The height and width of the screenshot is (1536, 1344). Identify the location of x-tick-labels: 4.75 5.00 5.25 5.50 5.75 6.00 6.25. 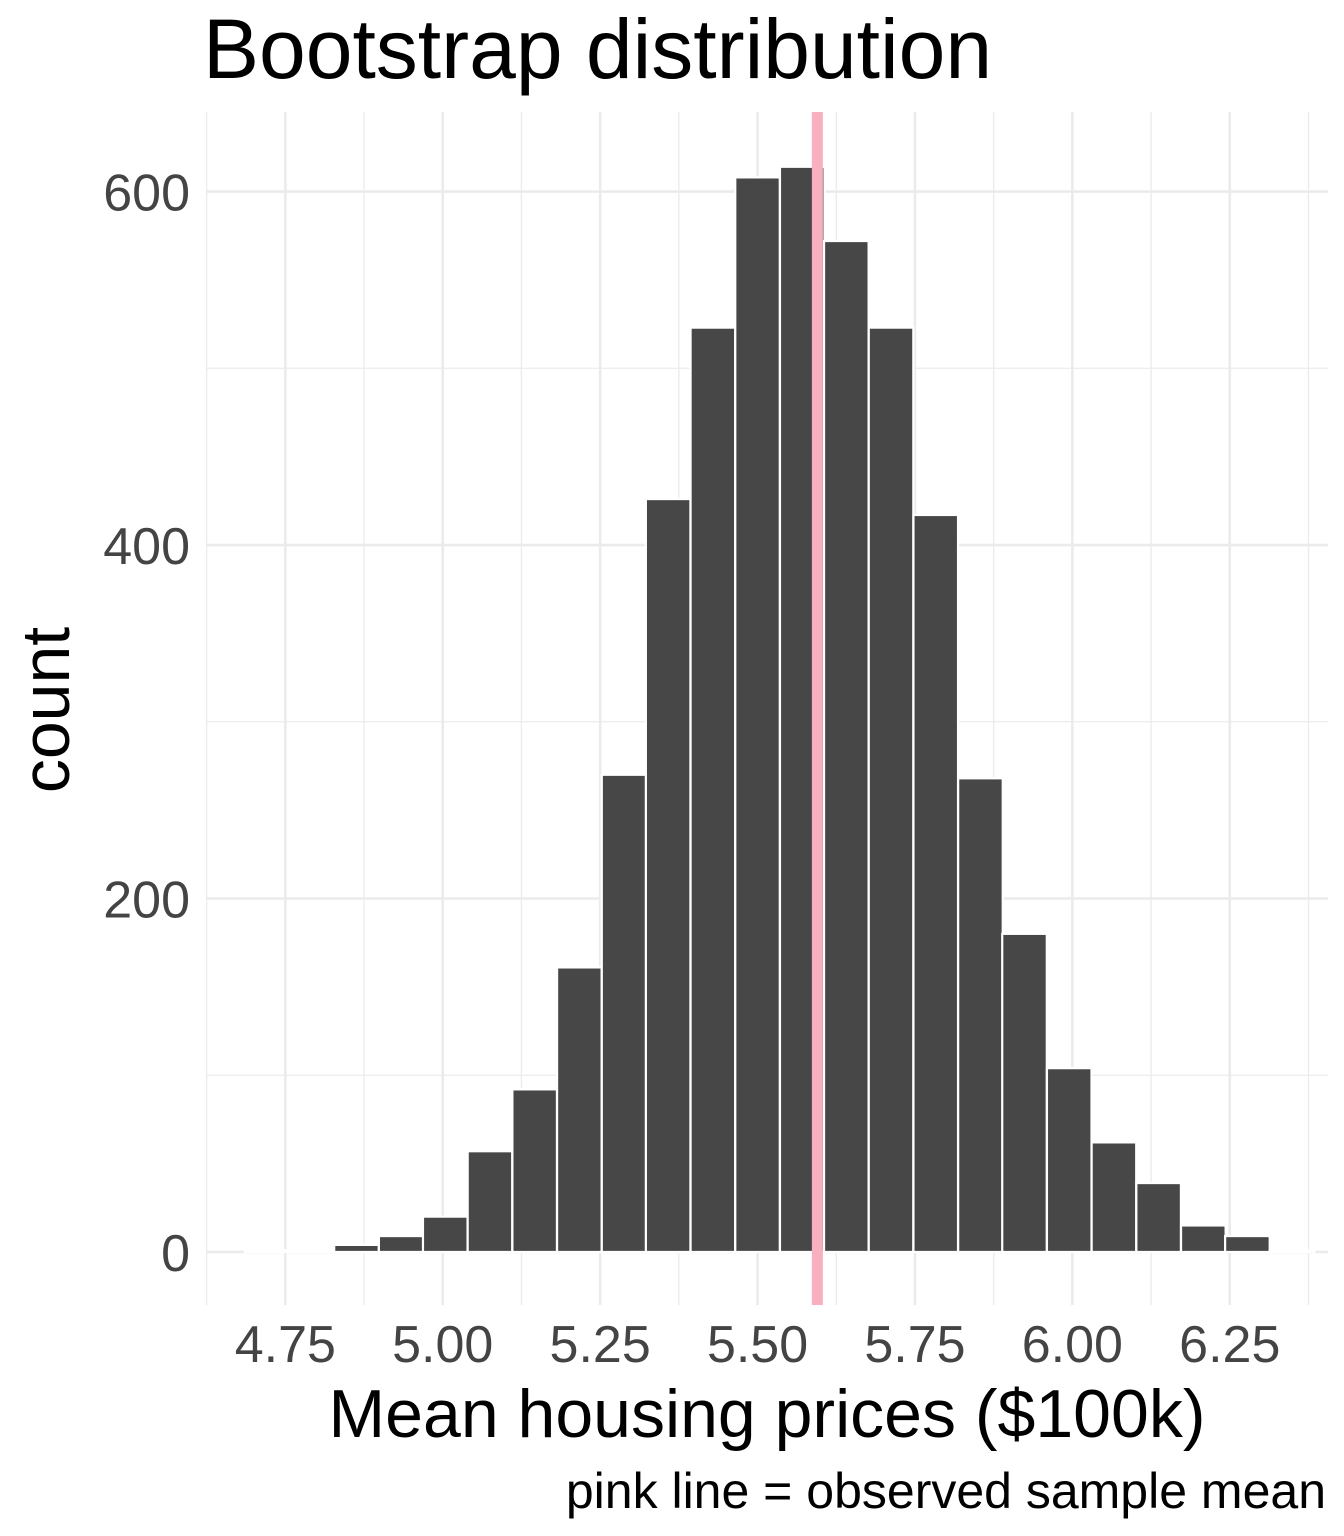
(758, 1345).